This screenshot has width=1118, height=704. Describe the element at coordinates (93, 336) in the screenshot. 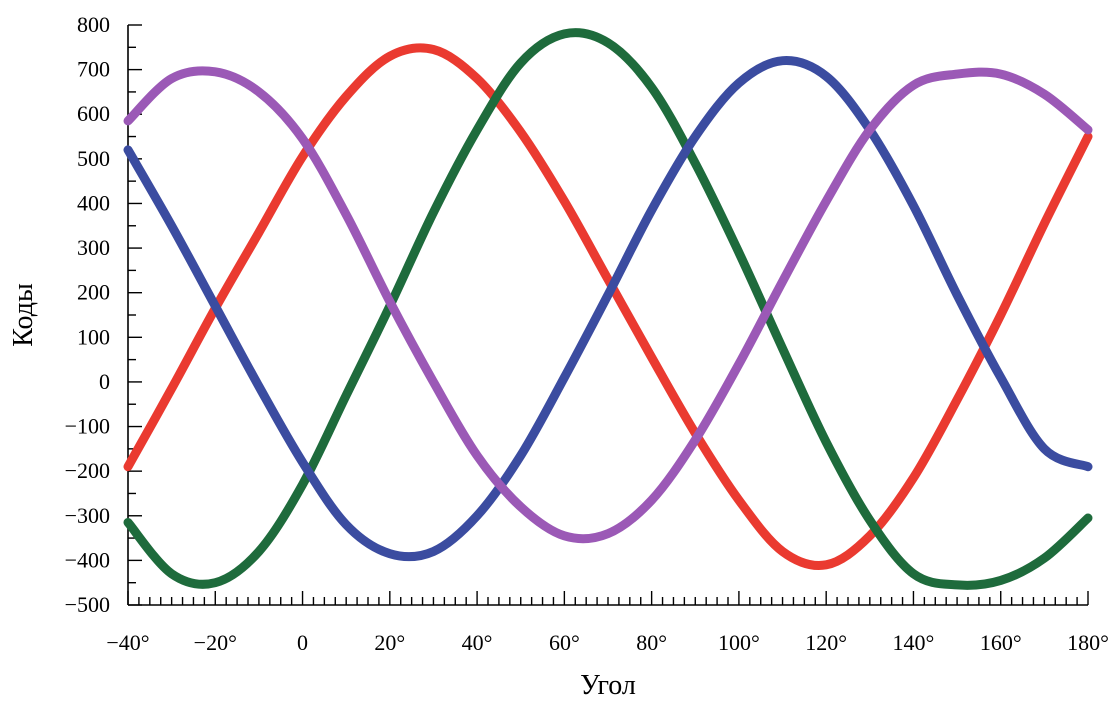

I see `y-tick-label: 100` at that location.